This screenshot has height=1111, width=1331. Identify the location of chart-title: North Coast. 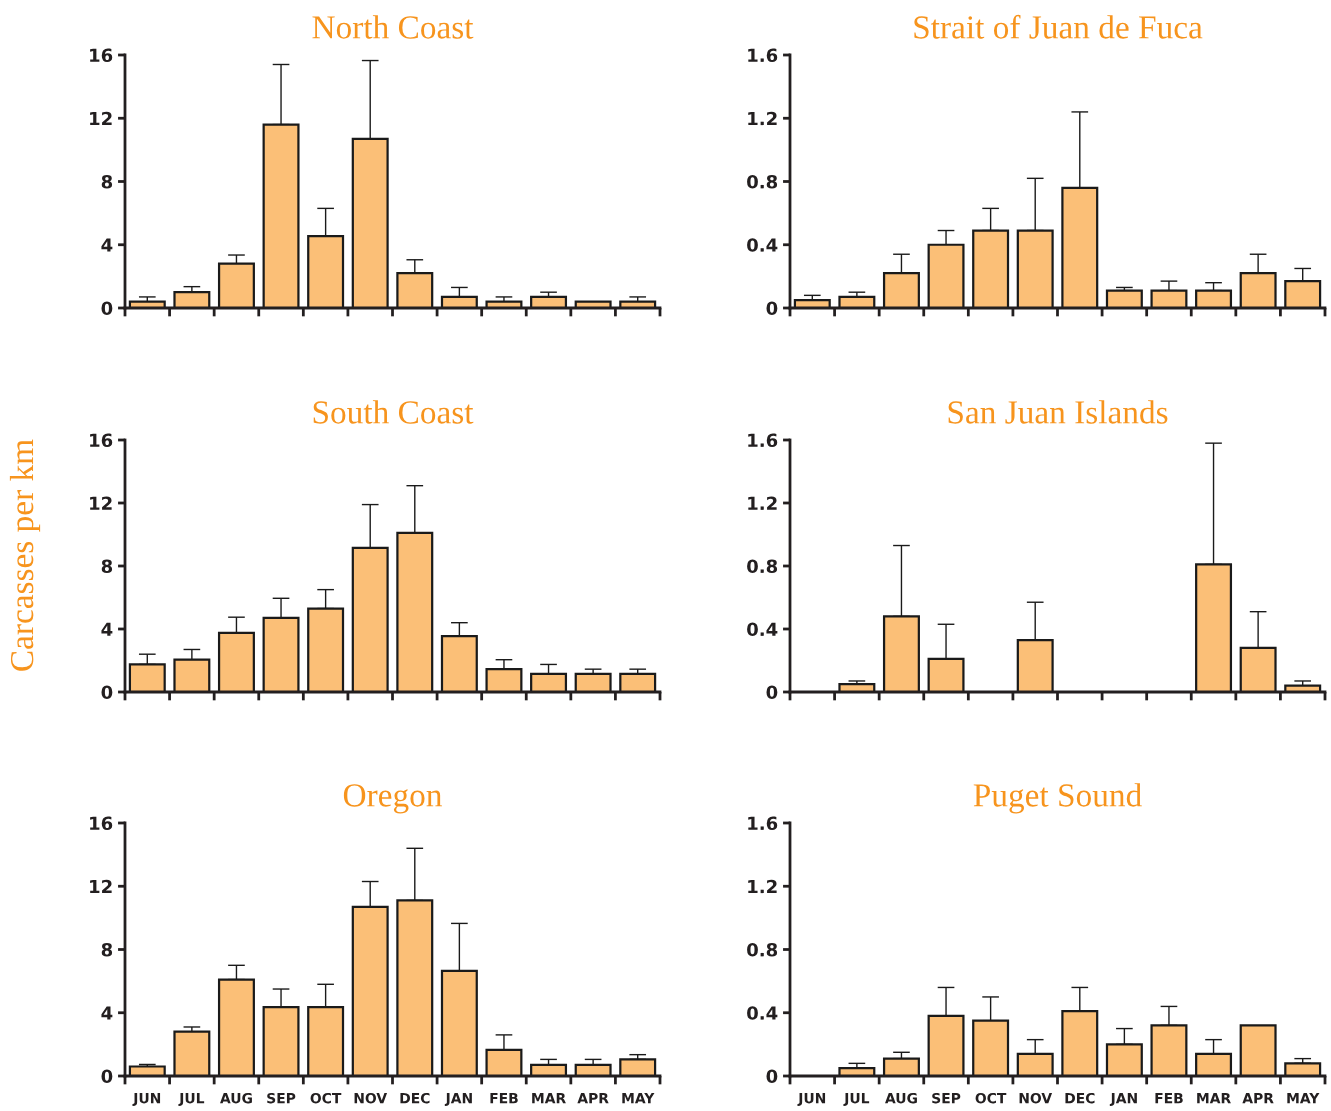
(393, 27).